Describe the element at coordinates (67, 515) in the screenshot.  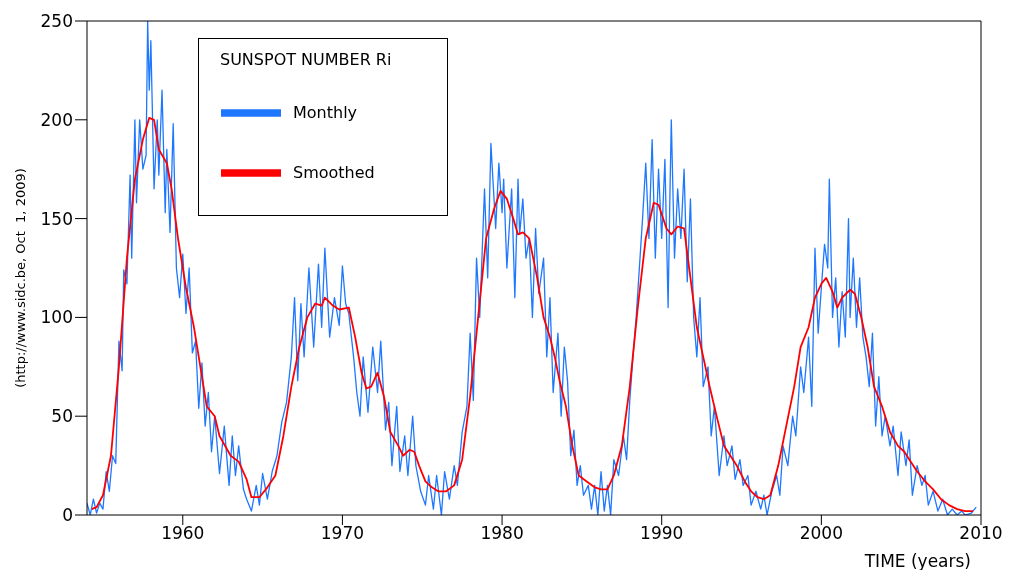
I see `y-tick-label: 0` at that location.